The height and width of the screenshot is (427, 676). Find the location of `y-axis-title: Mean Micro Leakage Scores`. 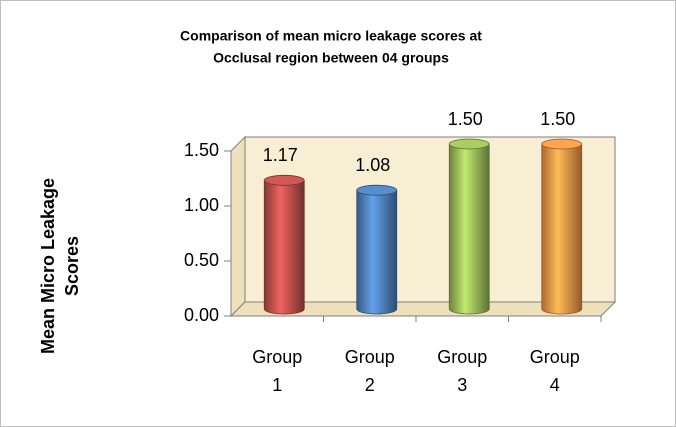

y-axis-title: Mean Micro Leakage Scores is located at coordinates (60, 266).